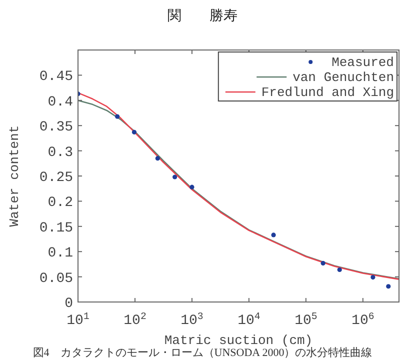  What do you see at coordinates (56, 228) in the screenshot?
I see `y-tick-label: 0.15` at bounding box center [56, 228].